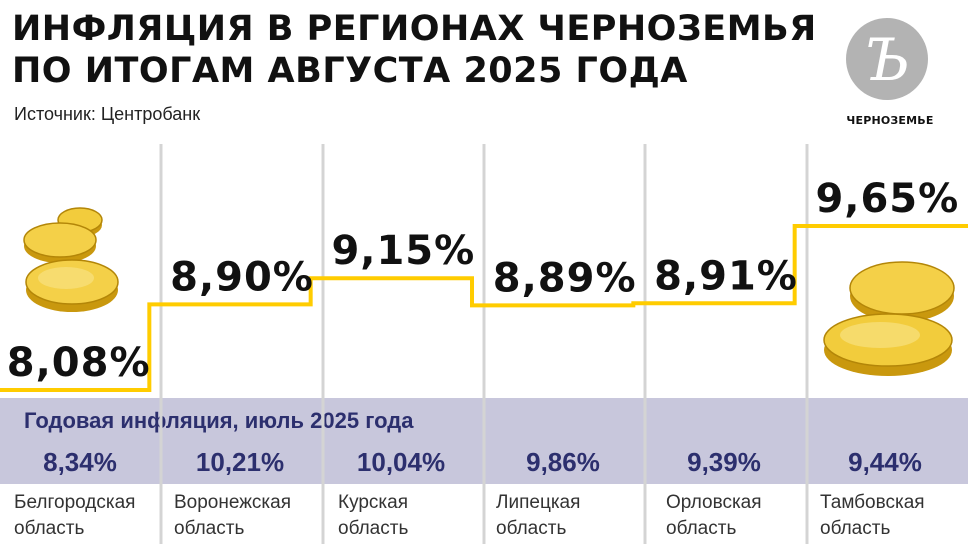 The width and height of the screenshot is (968, 544). What do you see at coordinates (894, 516) in the screenshot?
I see `region-label-tambov: Тамбовская область` at bounding box center [894, 516].